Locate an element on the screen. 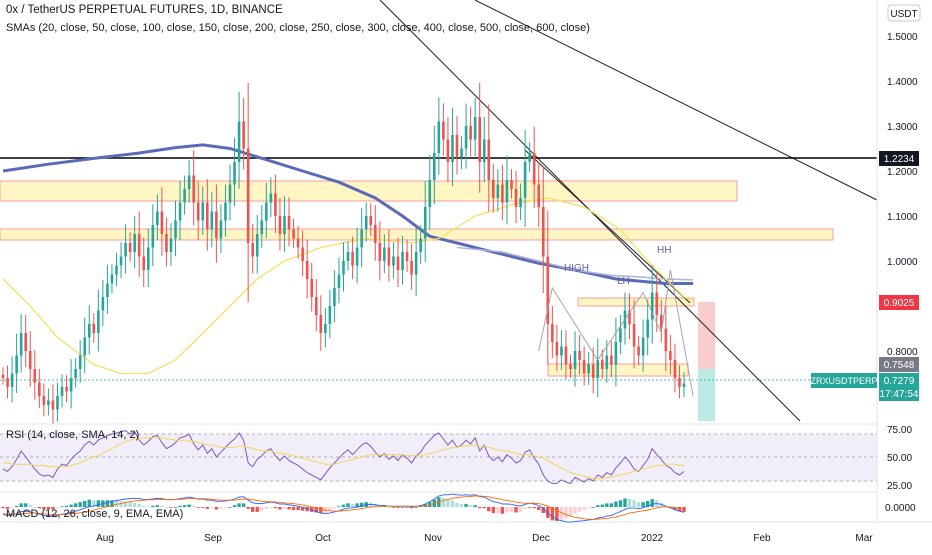  price-tick-3: 1.2000 is located at coordinates (902, 172).